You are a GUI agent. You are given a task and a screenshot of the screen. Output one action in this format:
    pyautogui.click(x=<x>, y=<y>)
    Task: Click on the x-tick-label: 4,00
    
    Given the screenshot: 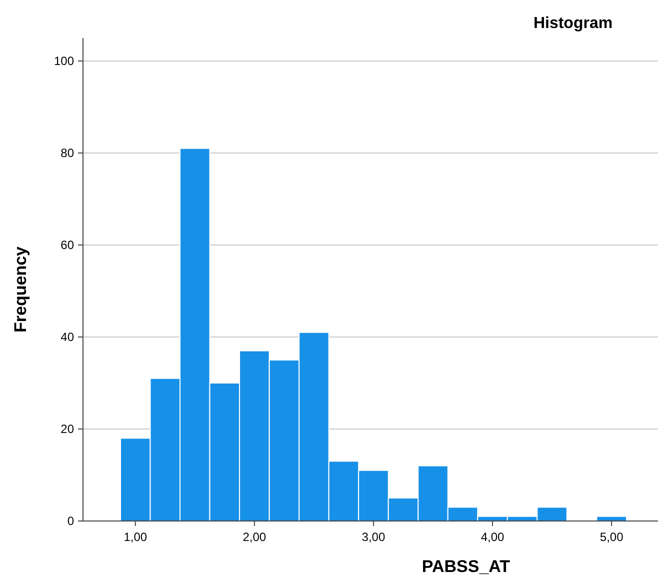 What is the action you would take?
    pyautogui.click(x=492, y=537)
    